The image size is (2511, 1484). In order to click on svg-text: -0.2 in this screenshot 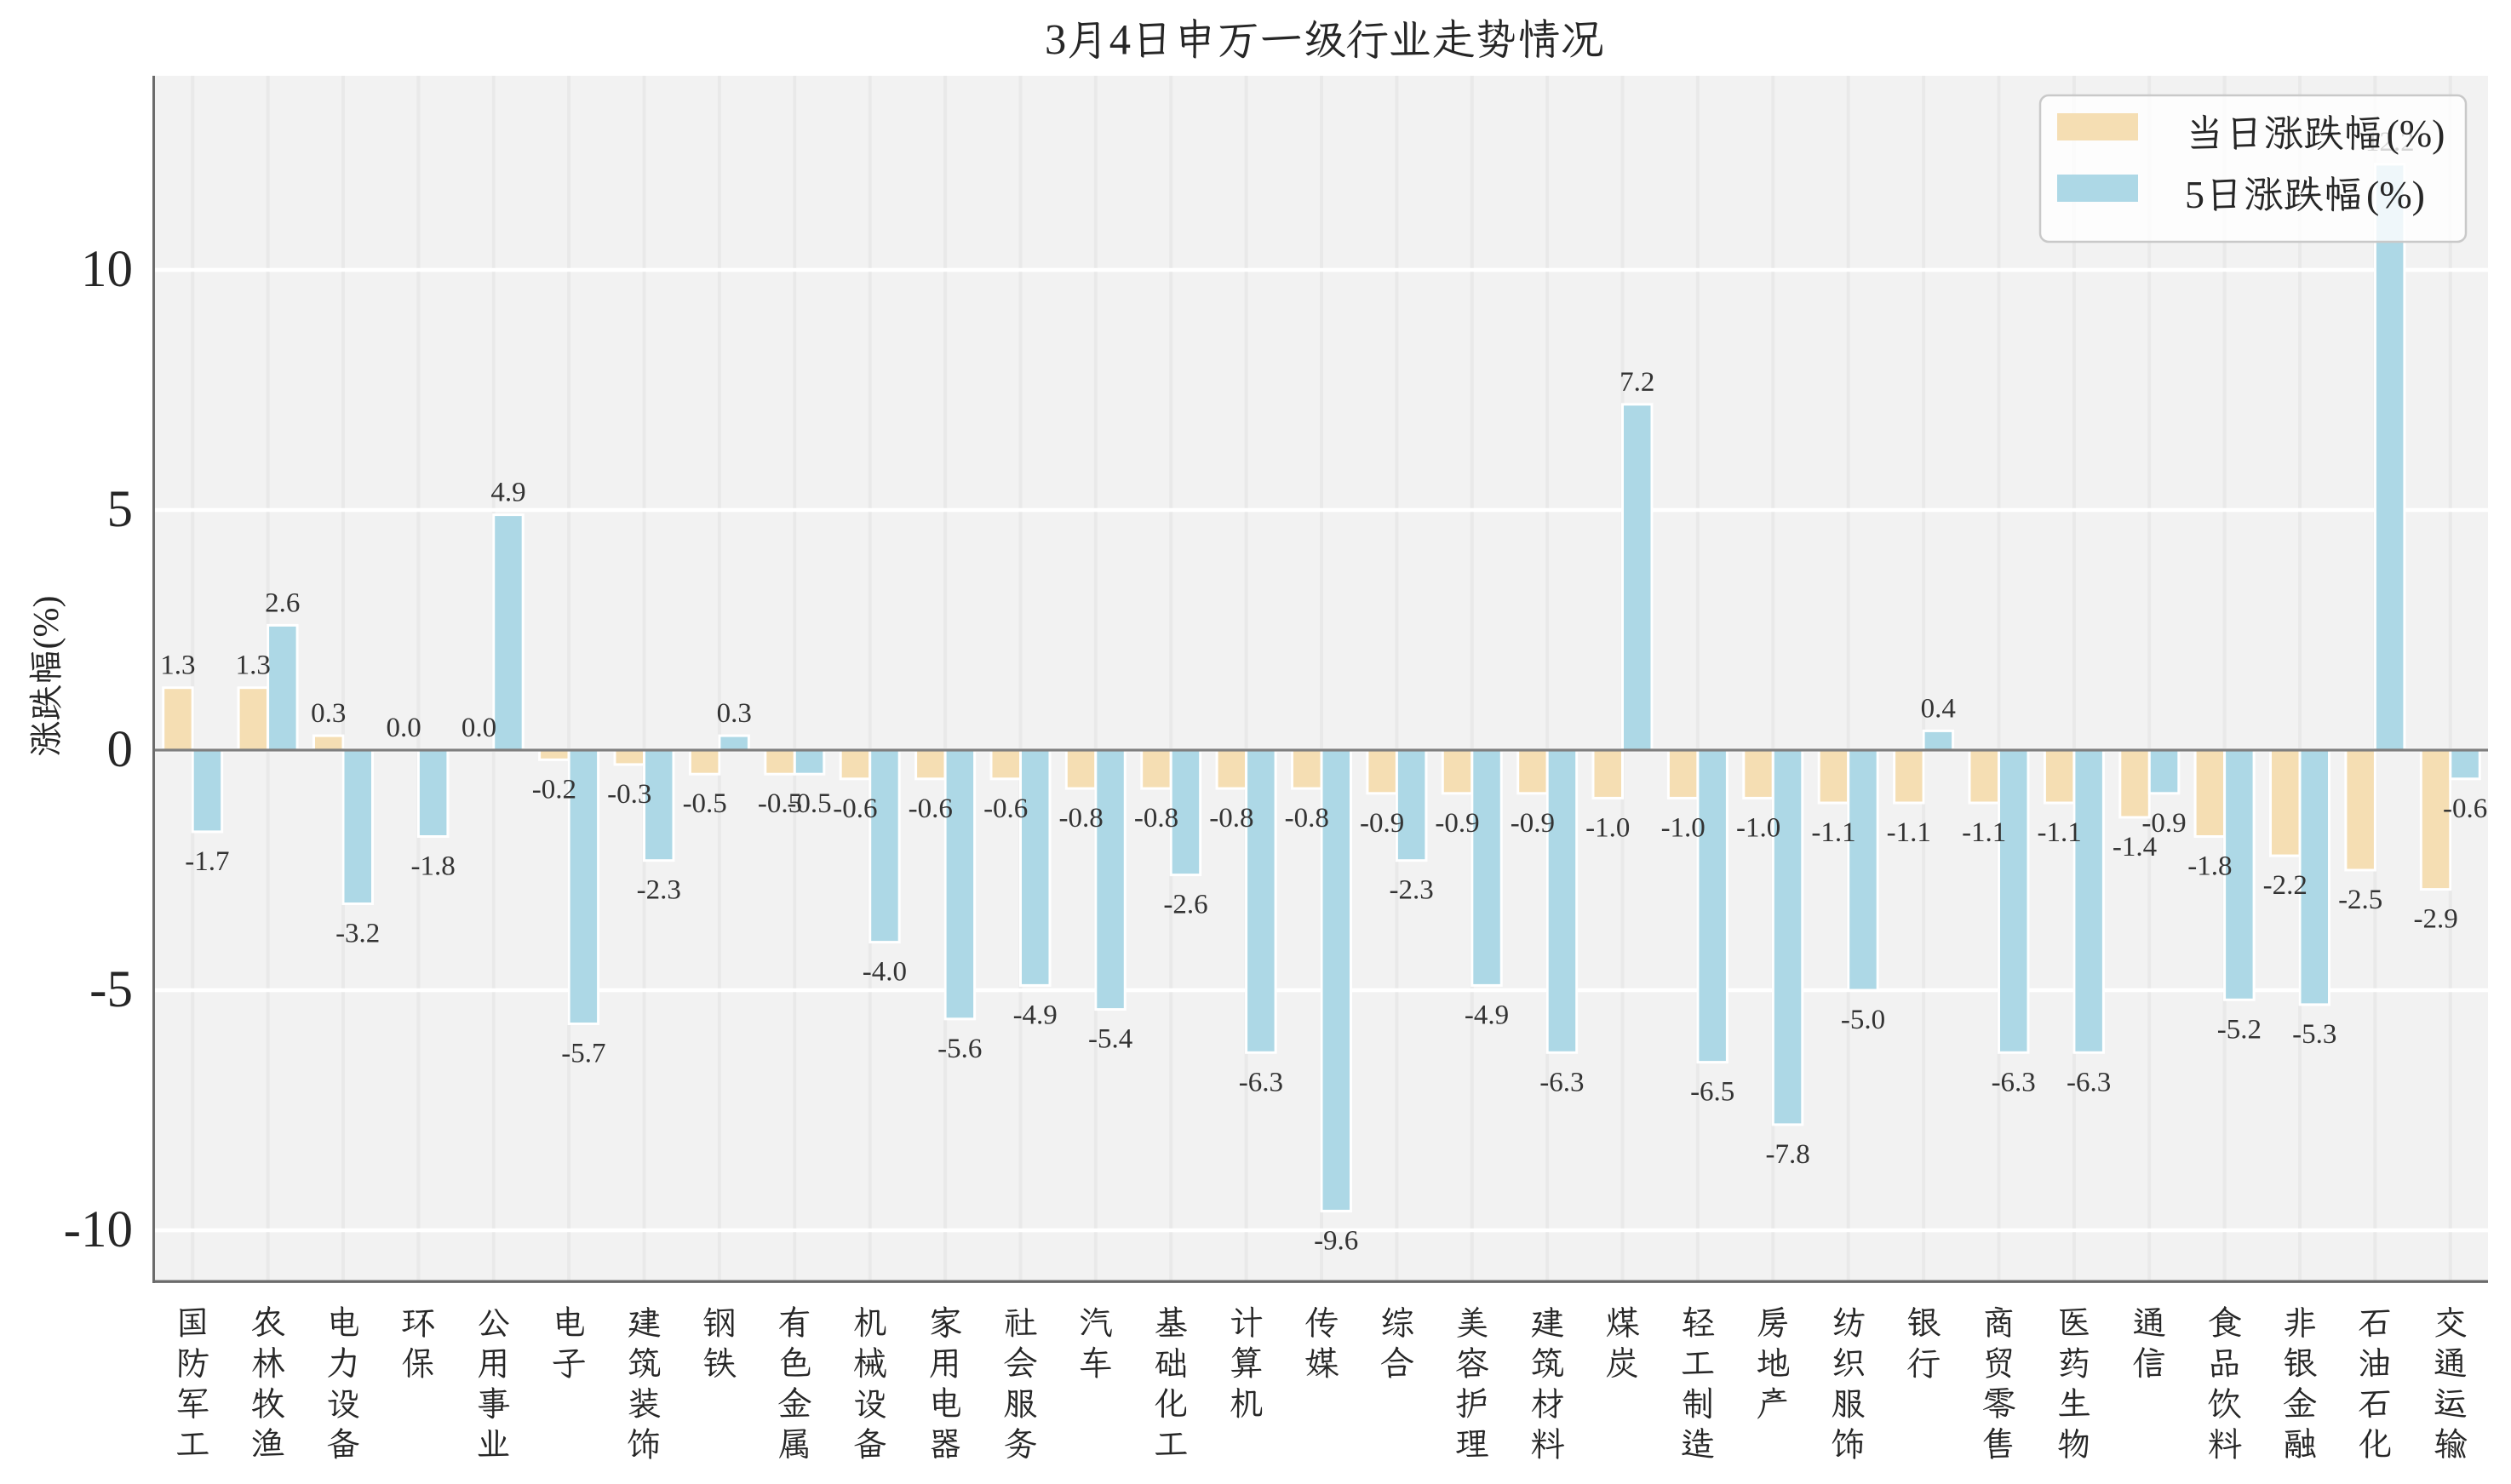, I will do `click(554, 790)`.